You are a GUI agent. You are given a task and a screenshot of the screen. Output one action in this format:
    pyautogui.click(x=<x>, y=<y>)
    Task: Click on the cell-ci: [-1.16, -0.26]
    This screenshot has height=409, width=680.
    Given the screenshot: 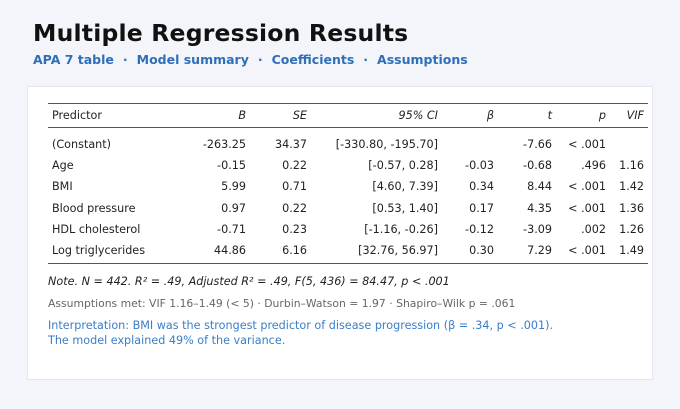 What is the action you would take?
    pyautogui.click(x=401, y=230)
    